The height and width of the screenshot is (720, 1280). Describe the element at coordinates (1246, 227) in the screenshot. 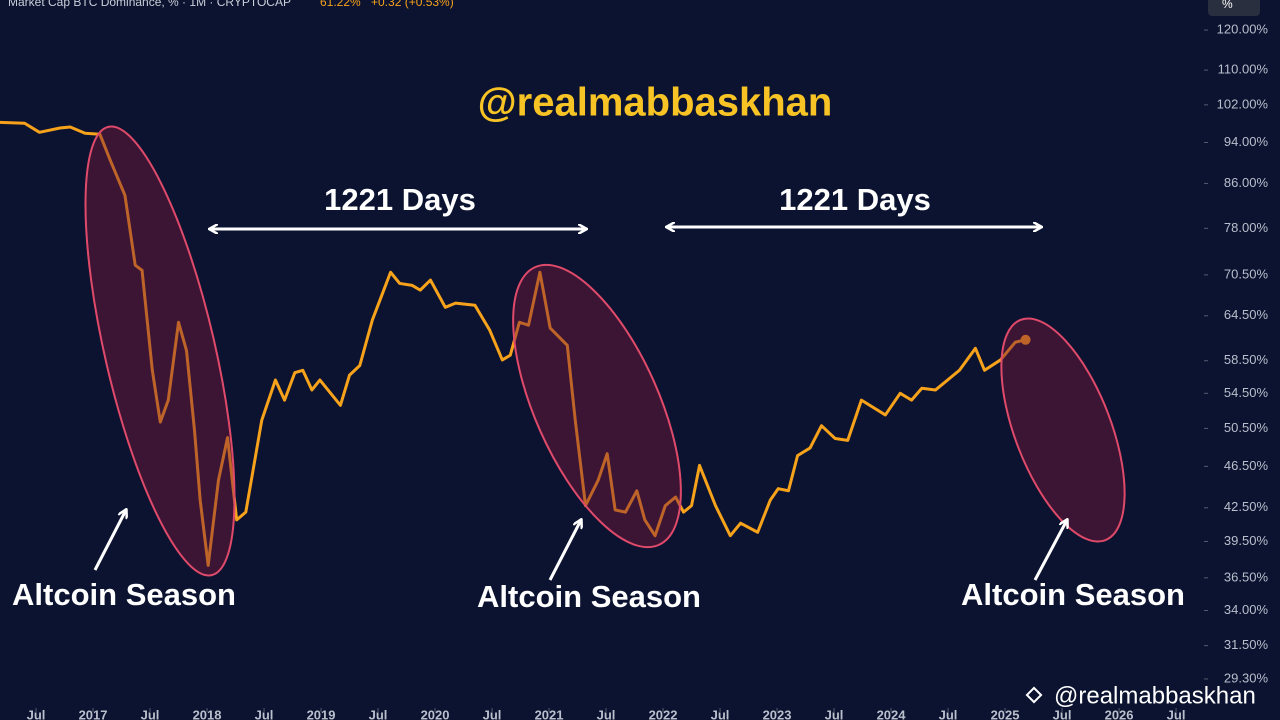

I see `y-tick-label: 78.00%` at that location.